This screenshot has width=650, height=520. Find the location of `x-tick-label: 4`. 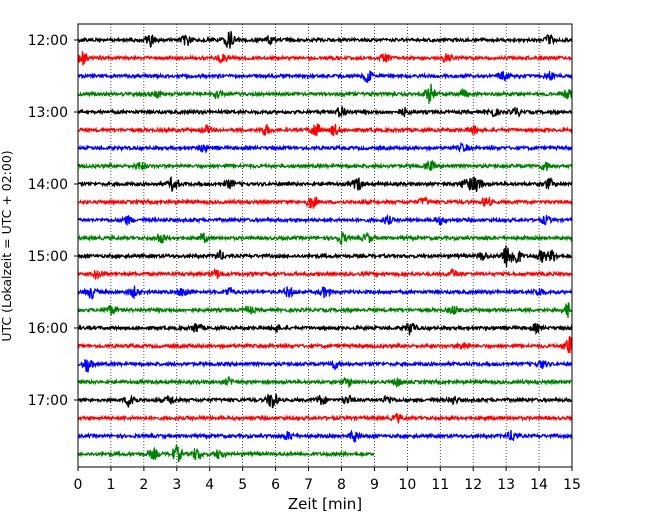

x-tick-label: 4 is located at coordinates (209, 485).